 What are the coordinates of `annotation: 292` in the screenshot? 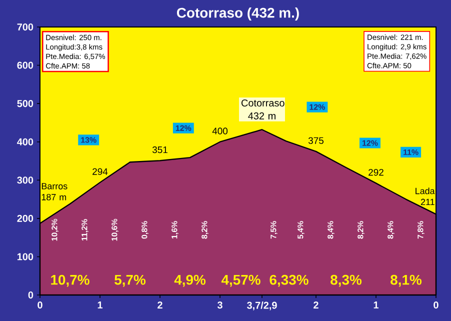 It's located at (376, 172).